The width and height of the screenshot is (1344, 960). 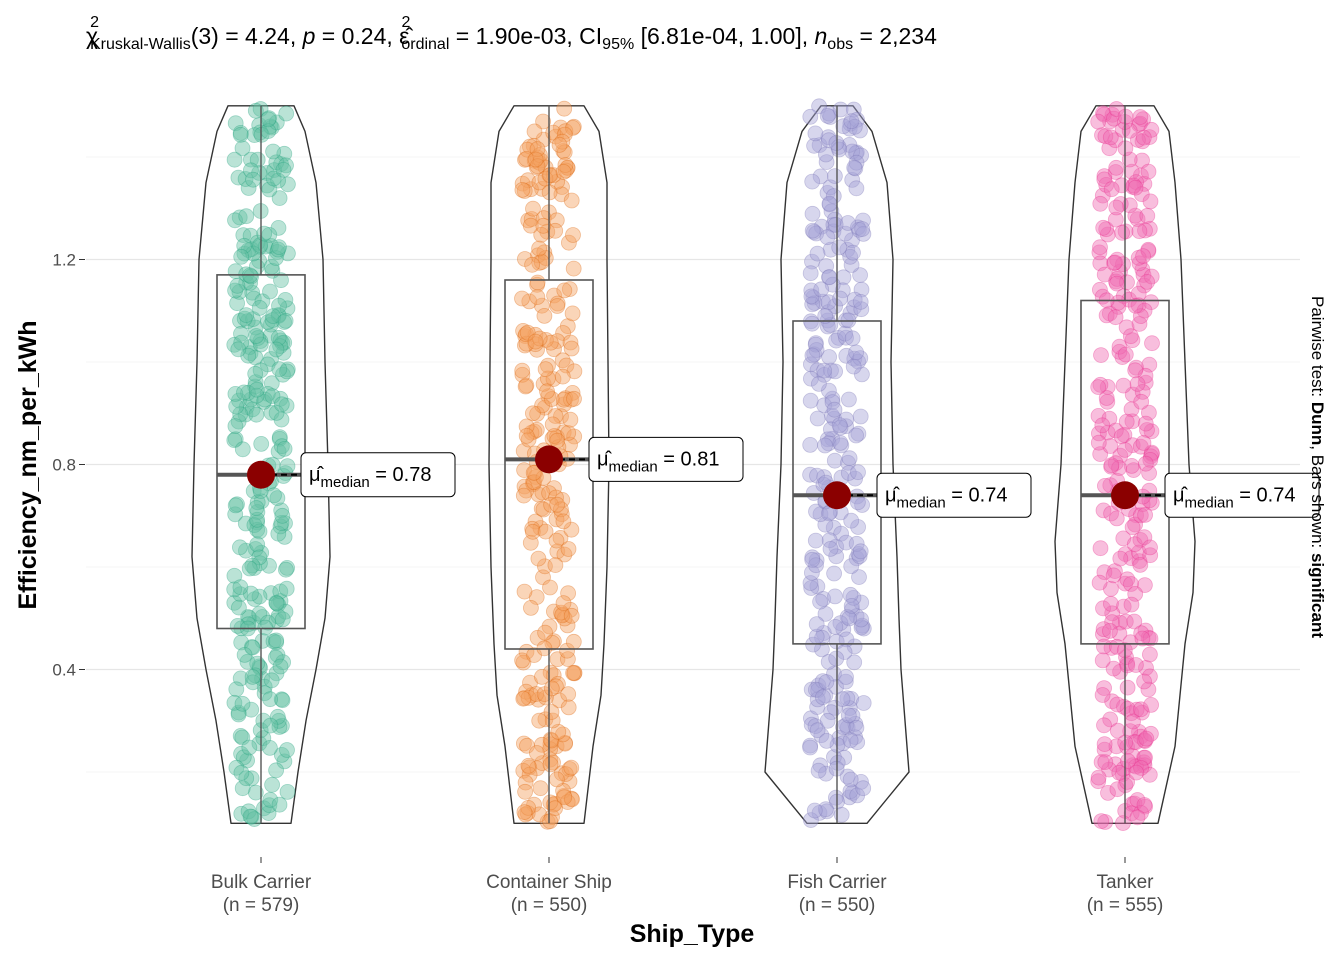 What do you see at coordinates (28, 465) in the screenshot?
I see `y-axis-title: Efficiency_nm_per_kWh` at bounding box center [28, 465].